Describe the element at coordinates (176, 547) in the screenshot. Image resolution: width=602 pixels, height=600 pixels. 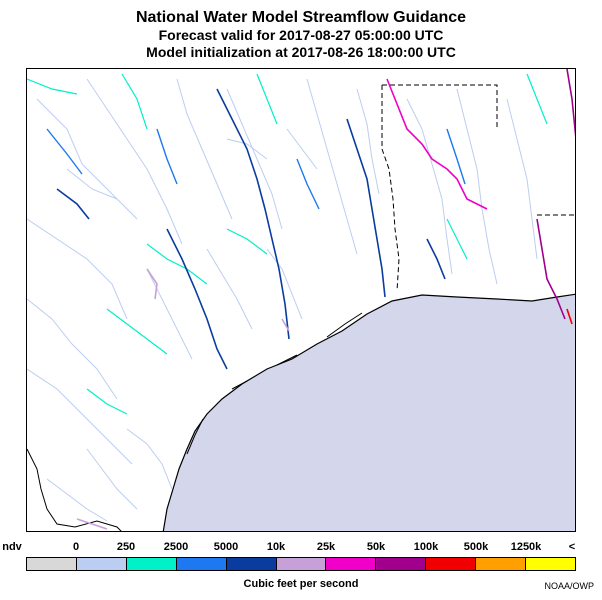
I see `legend-label-2500: 2500` at that location.